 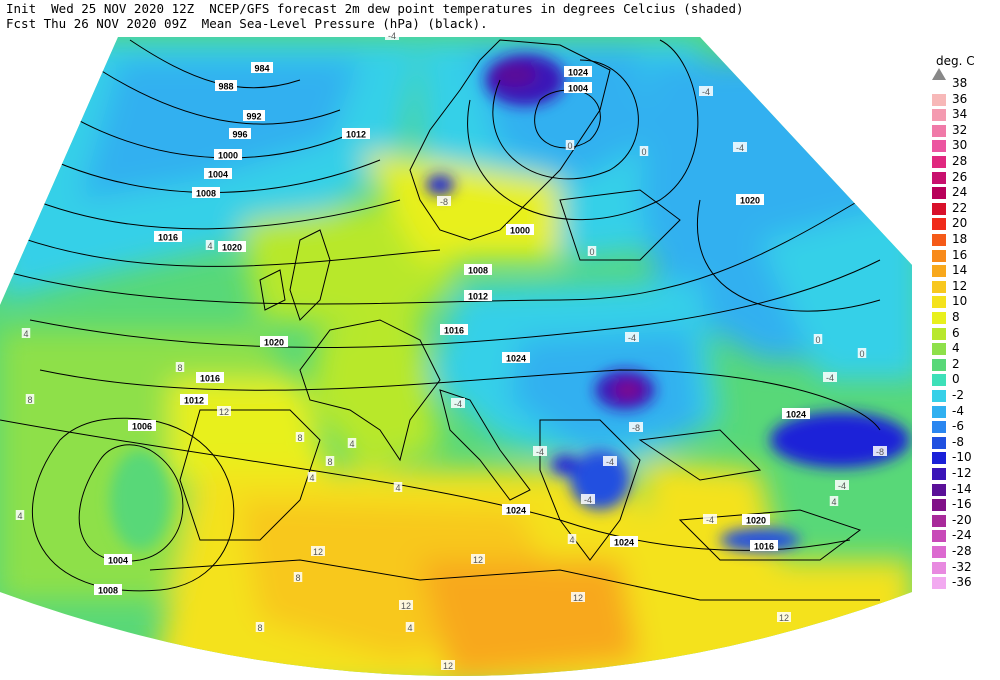 I want to click on isobar-label: 988, so click(x=226, y=86).